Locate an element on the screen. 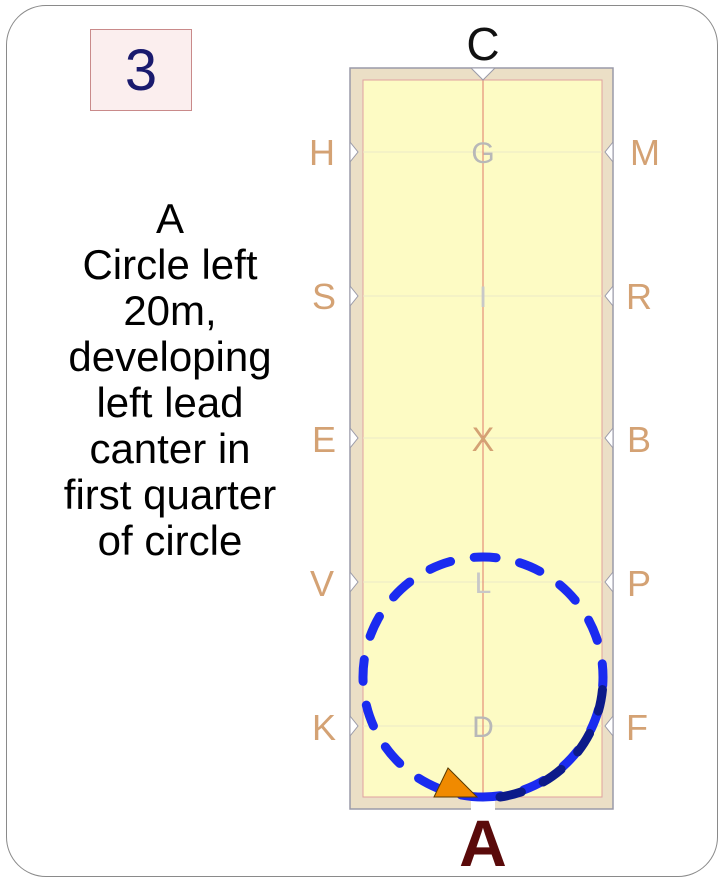 The width and height of the screenshot is (726, 886). instruction-line: of circle is located at coordinates (170, 540).